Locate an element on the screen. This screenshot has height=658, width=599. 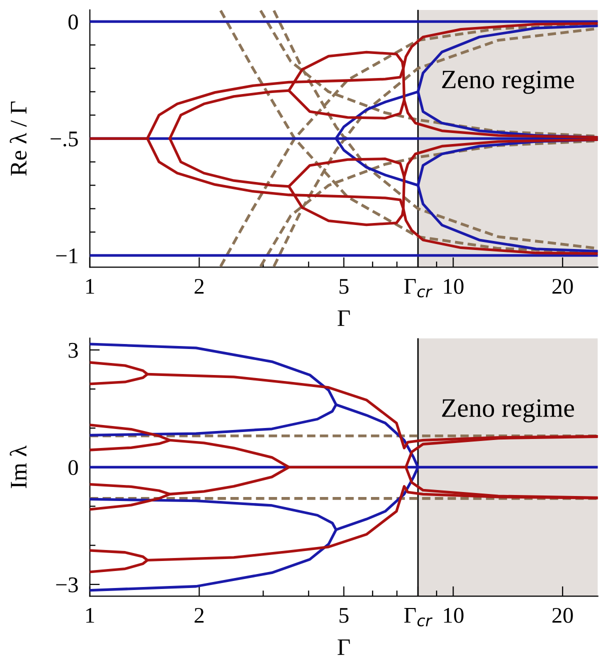
y-tick-label: −.5 is located at coordinates (64, 139).